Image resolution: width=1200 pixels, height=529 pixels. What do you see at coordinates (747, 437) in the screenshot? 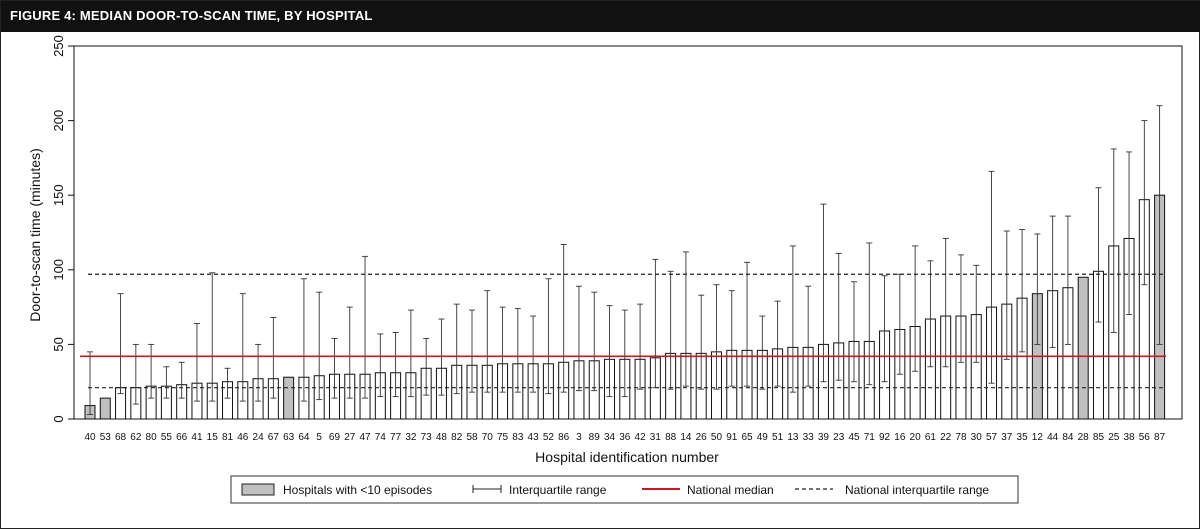
I see `x-tick-label: 65` at bounding box center [747, 437].